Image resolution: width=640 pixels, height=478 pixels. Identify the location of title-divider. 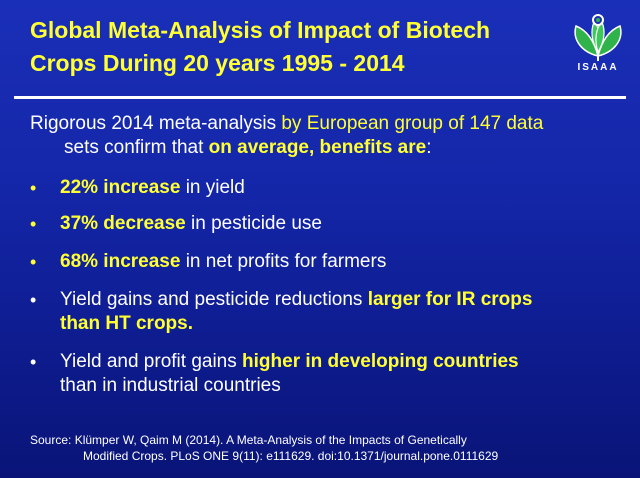
(320, 97).